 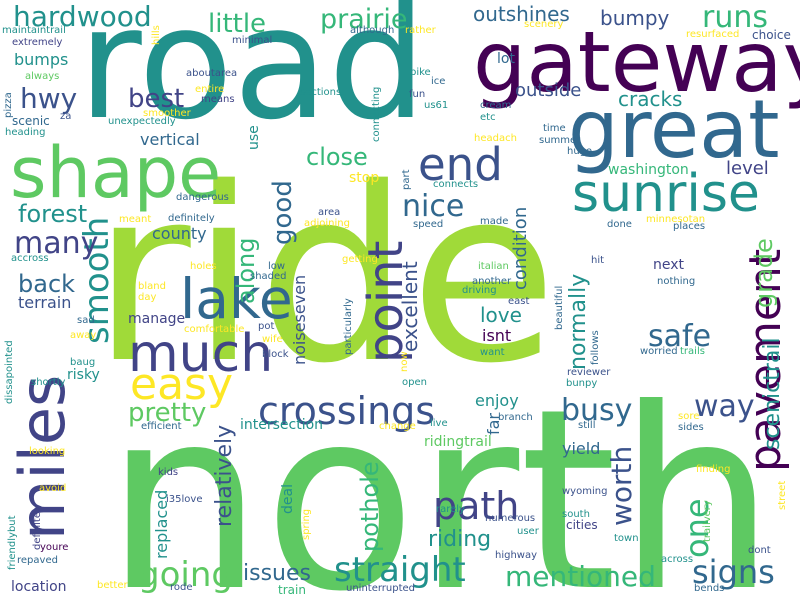 I want to click on word-hwy: hwy, so click(x=49, y=98).